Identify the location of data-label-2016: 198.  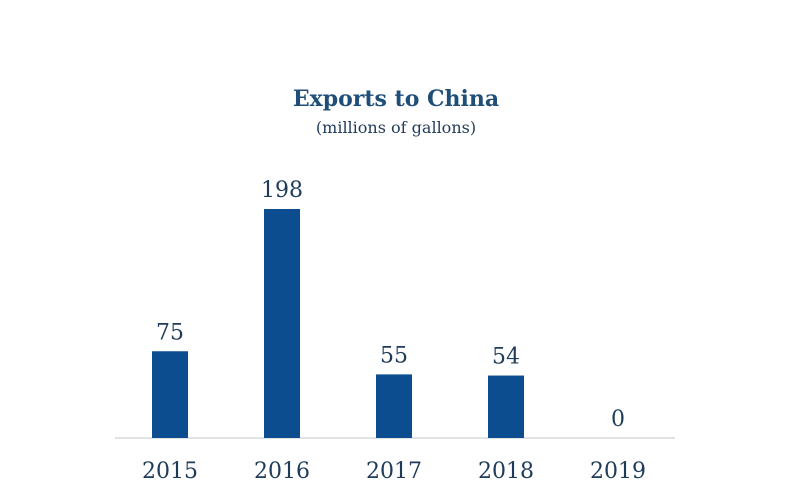
(282, 190).